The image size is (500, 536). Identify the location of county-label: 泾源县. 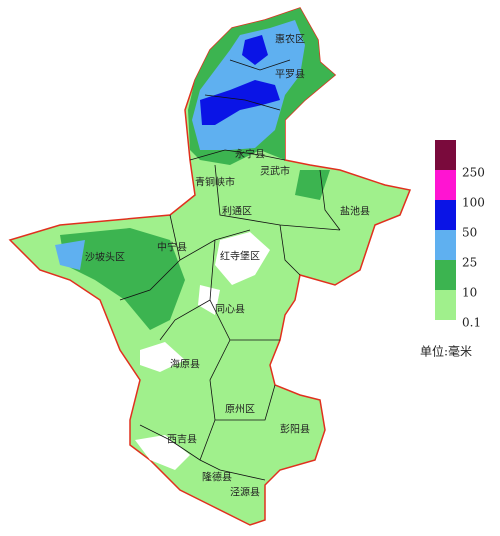
(245, 492).